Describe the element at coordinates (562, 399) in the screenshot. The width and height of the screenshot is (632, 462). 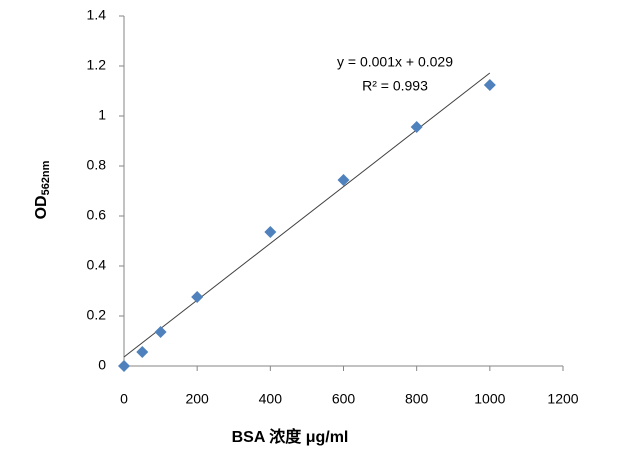
I see `x-tick-label: 1200` at that location.